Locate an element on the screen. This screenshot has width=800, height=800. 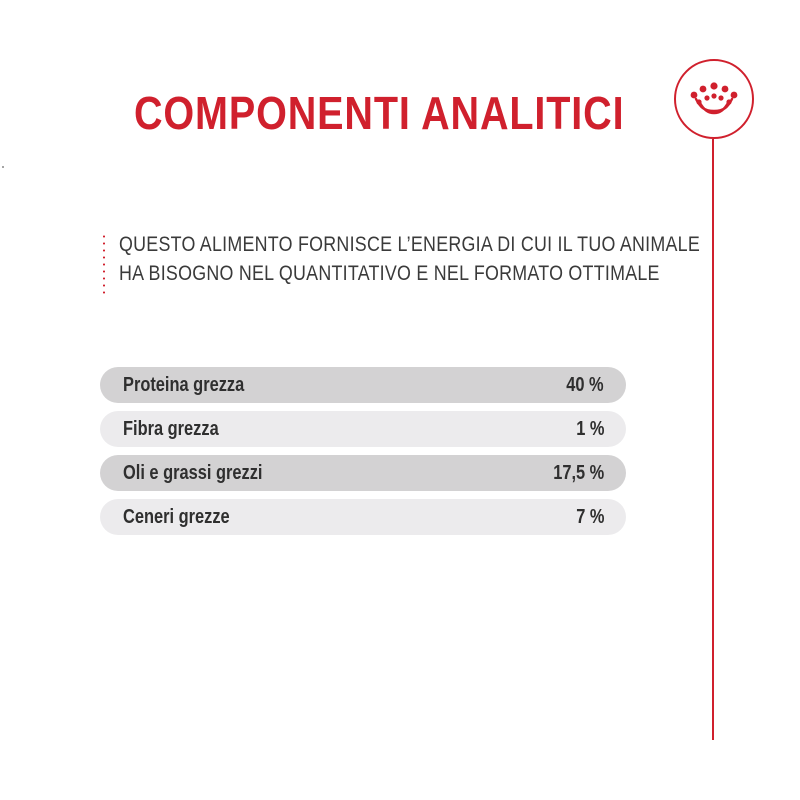
crown-icon is located at coordinates (714, 98).